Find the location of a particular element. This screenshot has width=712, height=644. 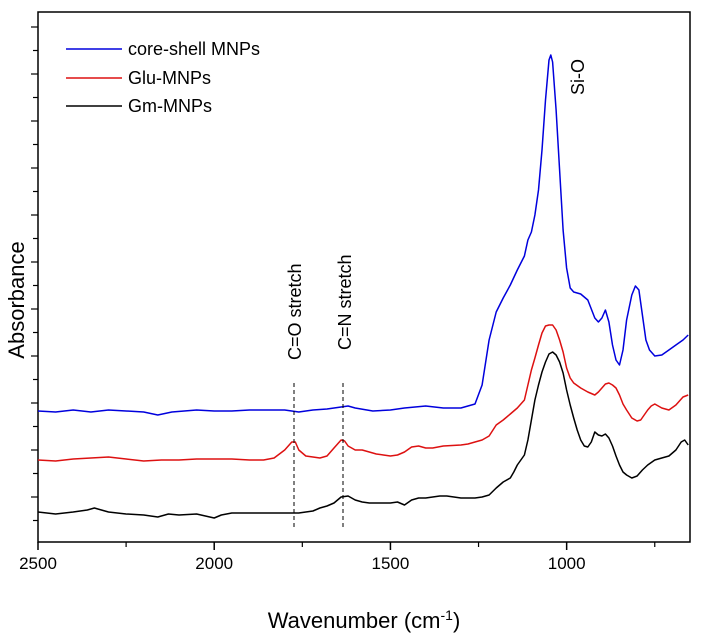

annotation-c-o-stretch: C=O stretch is located at coordinates (295, 311).